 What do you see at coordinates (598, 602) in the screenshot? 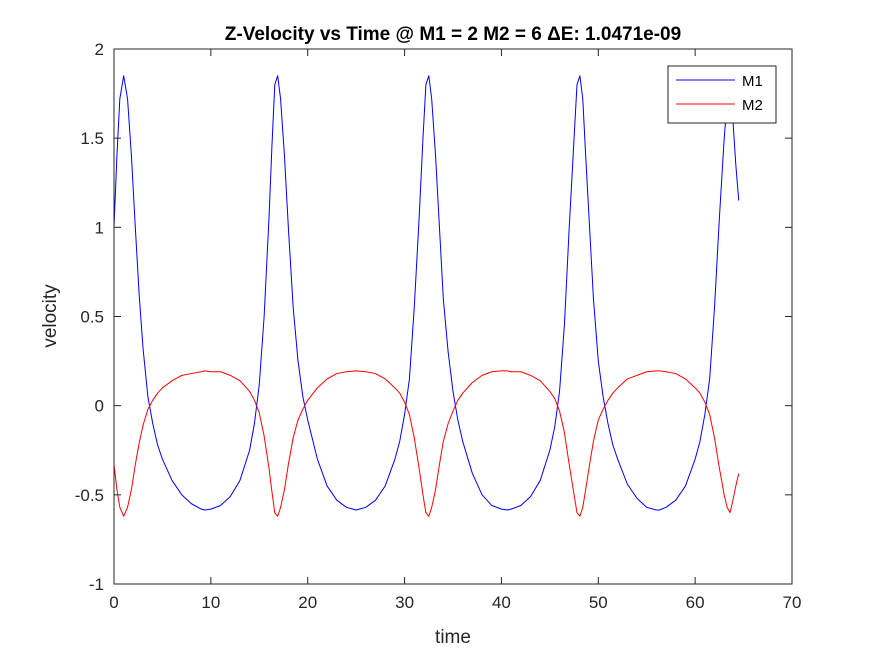
I see `x-tick-label: 50` at bounding box center [598, 602].